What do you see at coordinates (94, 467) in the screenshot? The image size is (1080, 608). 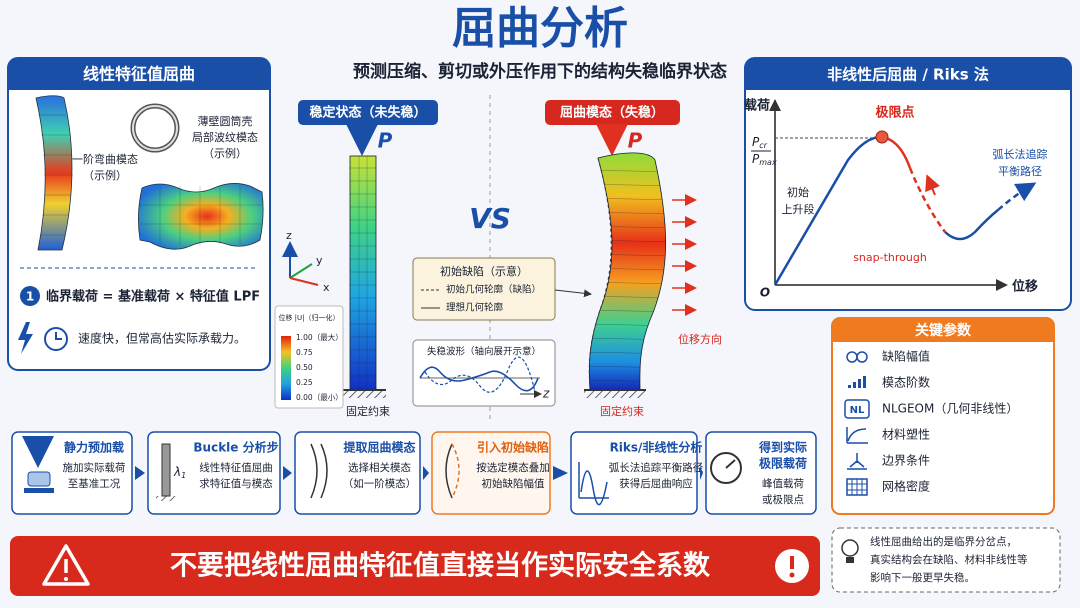 I see `step-text: 施加实际载荷` at bounding box center [94, 467].